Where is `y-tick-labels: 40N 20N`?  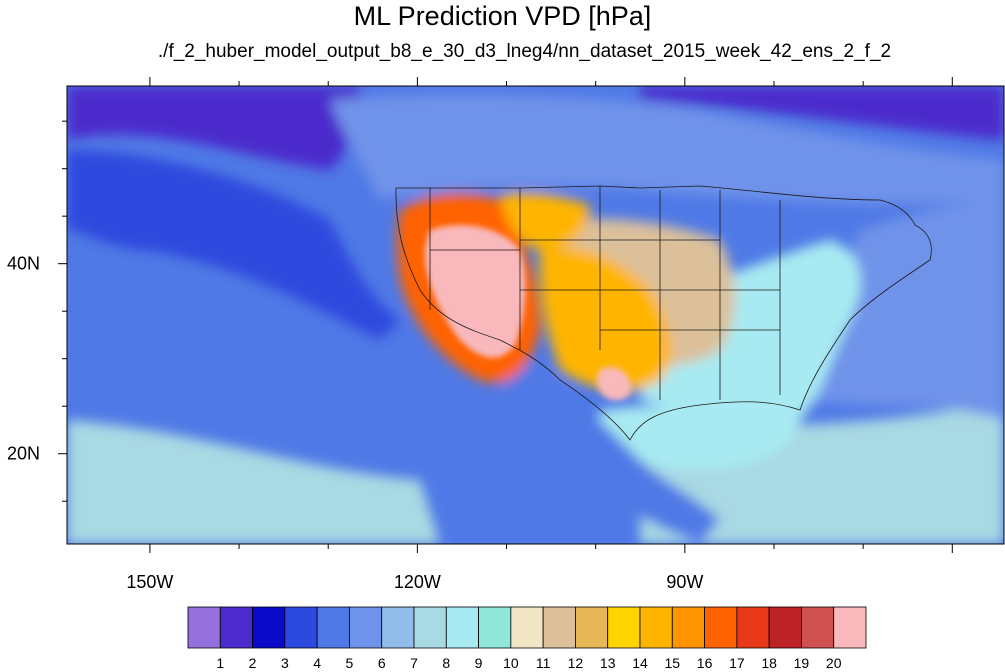
y-tick-labels: 40N 20N is located at coordinates (23, 359).